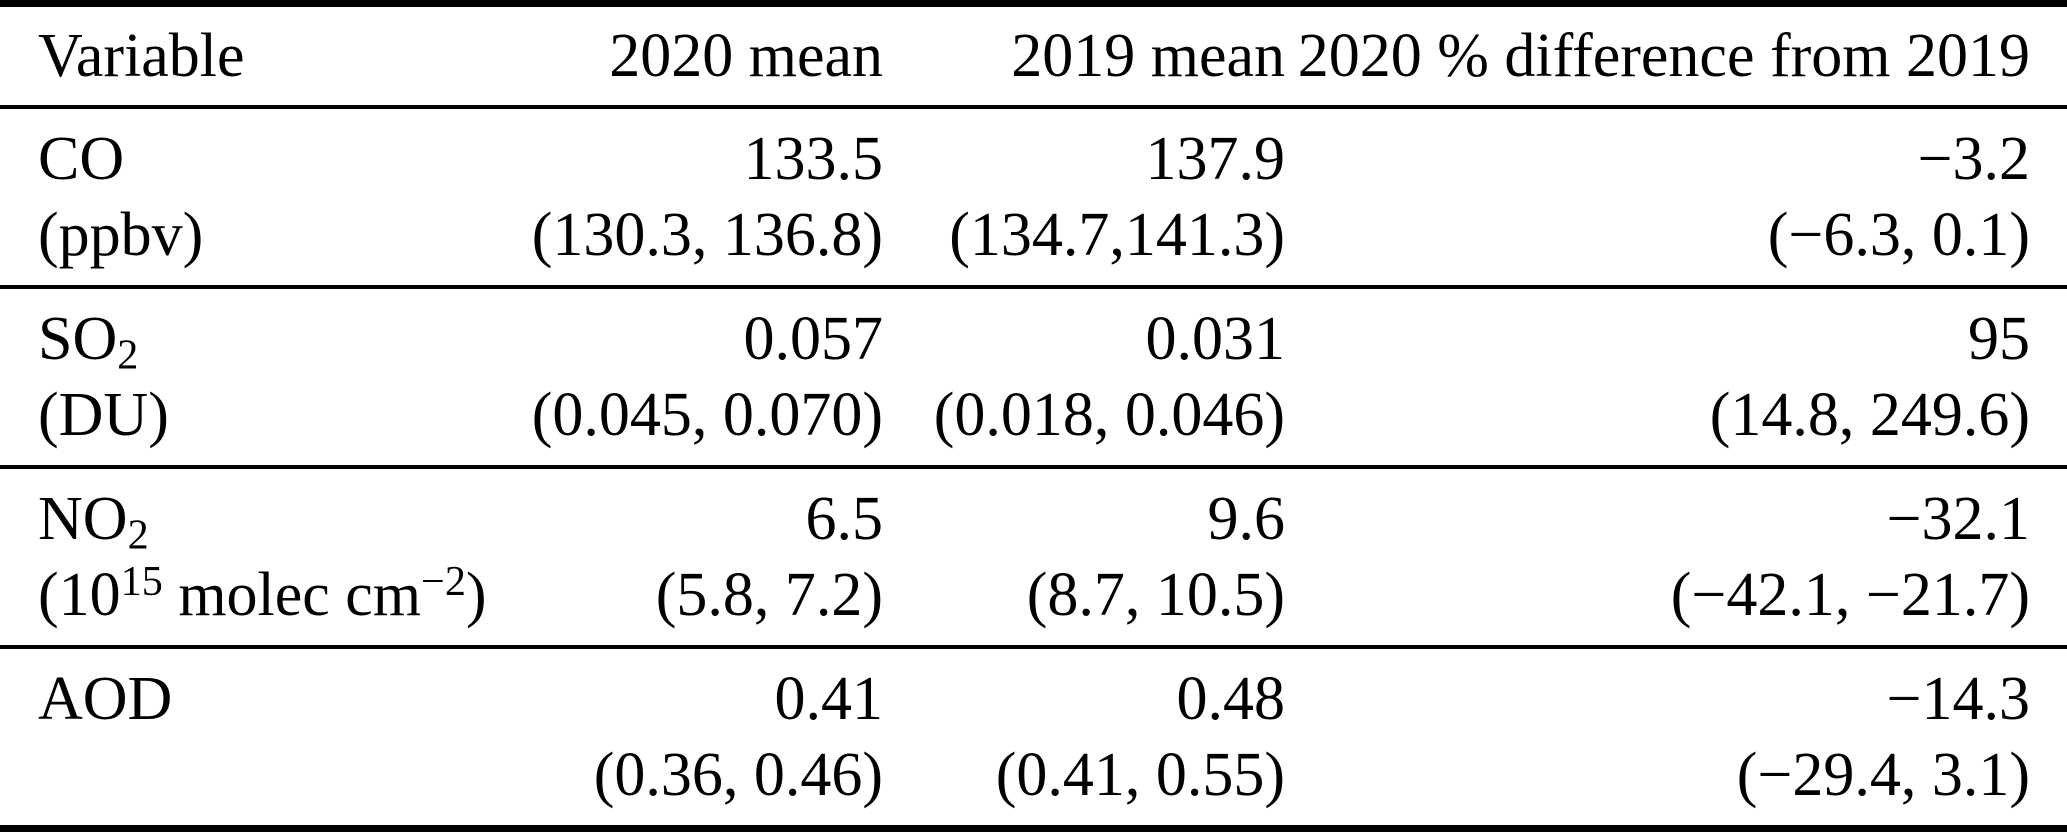 The width and height of the screenshot is (2067, 832). What do you see at coordinates (1148, 56) in the screenshot?
I see `column-header-2019-mean: 2019 mean` at bounding box center [1148, 56].